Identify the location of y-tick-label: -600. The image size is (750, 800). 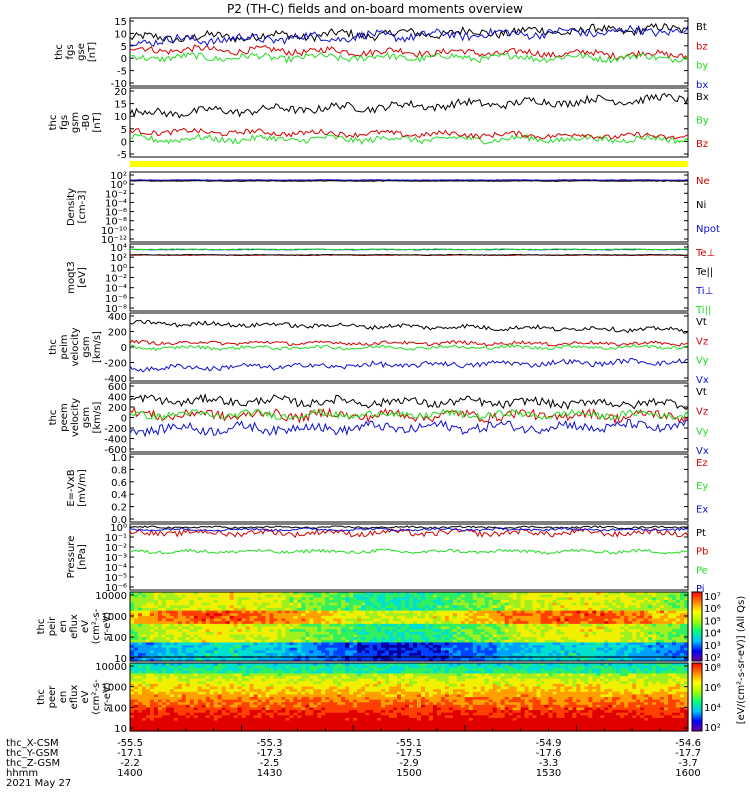
(115, 450).